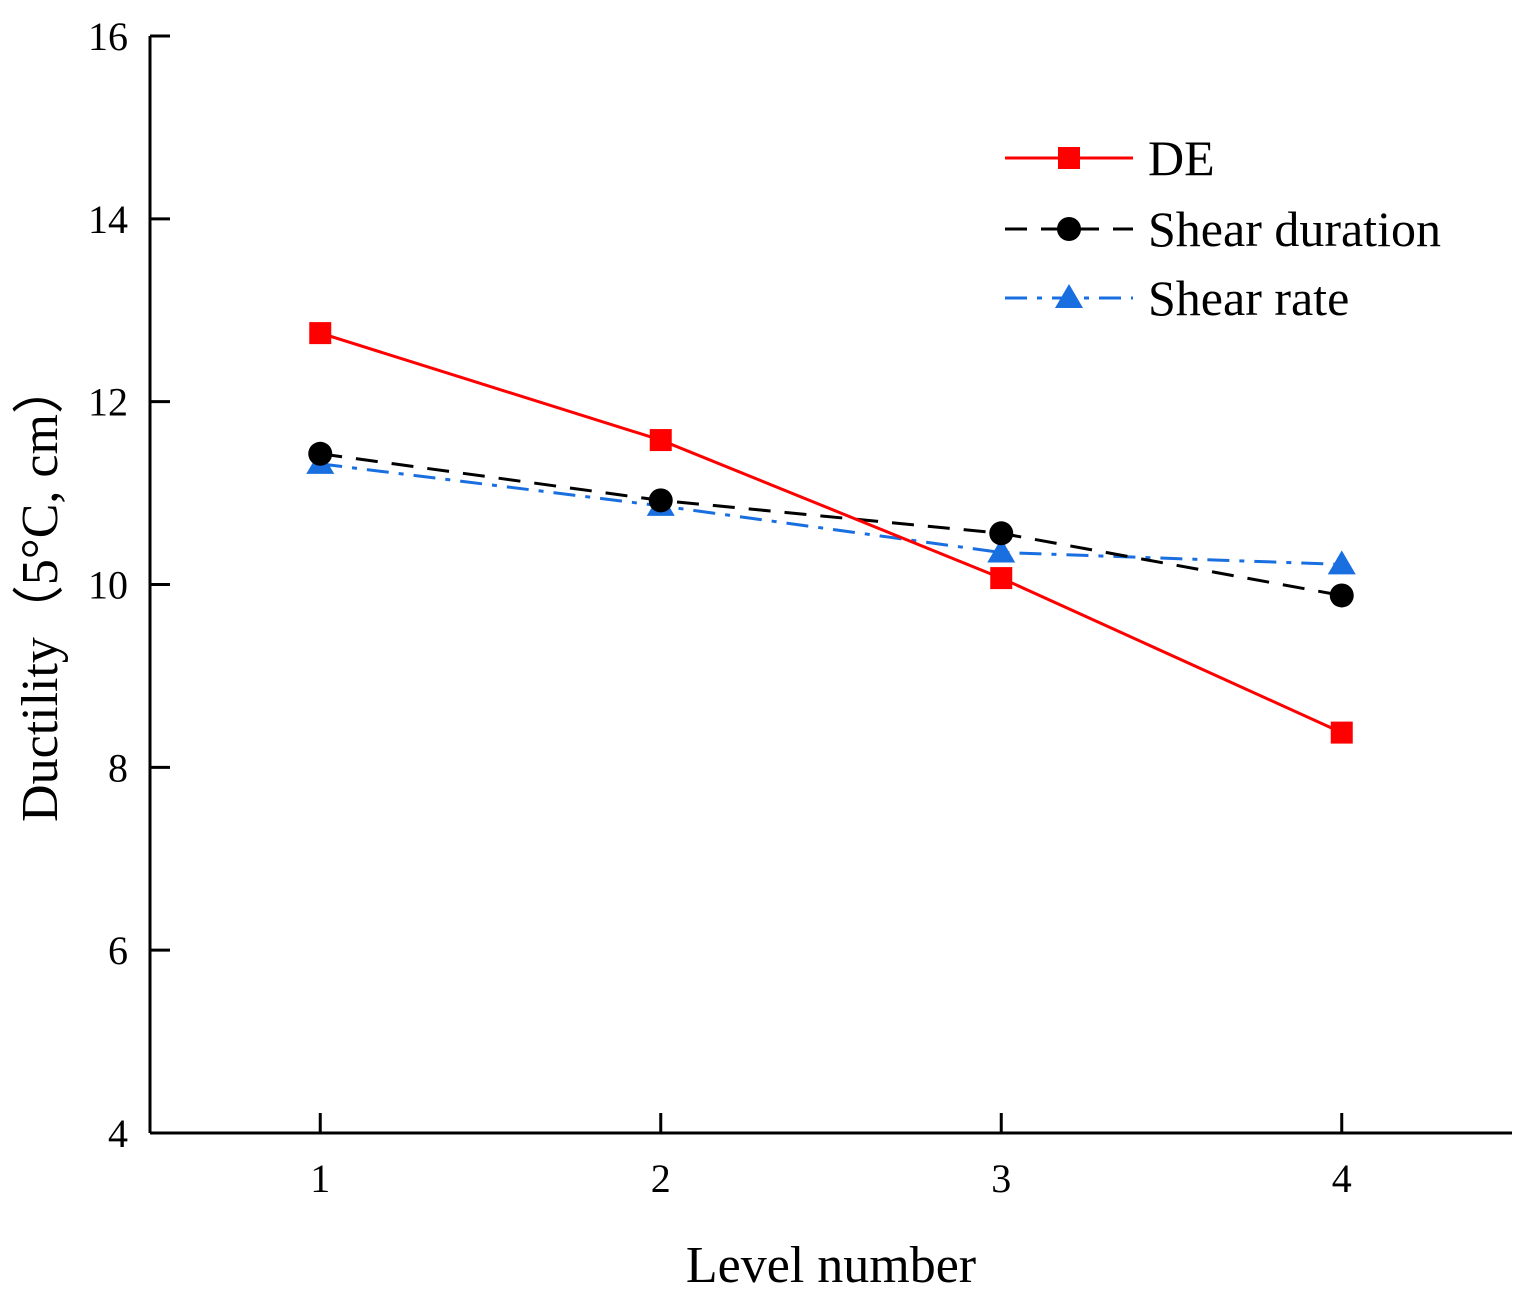 This screenshot has height=1295, width=1522. Describe the element at coordinates (831, 1157) in the screenshot. I see `x-ticks: 1 2 3 4` at that location.